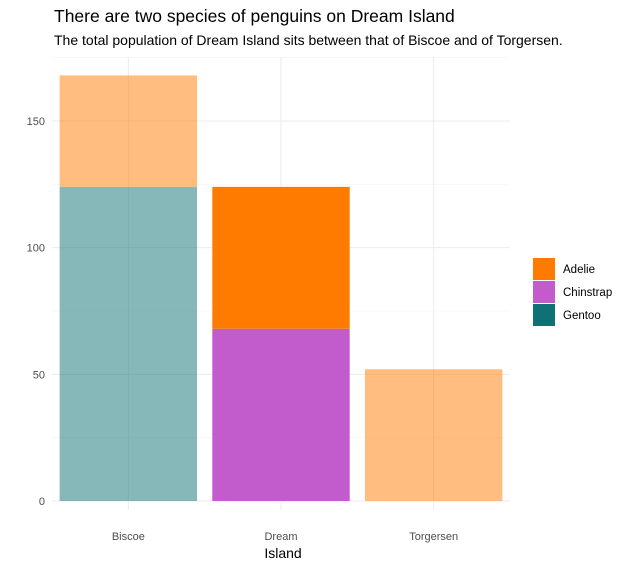 The height and width of the screenshot is (568, 629). What do you see at coordinates (433, 435) in the screenshot?
I see `bar-torgersen-adelie` at bounding box center [433, 435].